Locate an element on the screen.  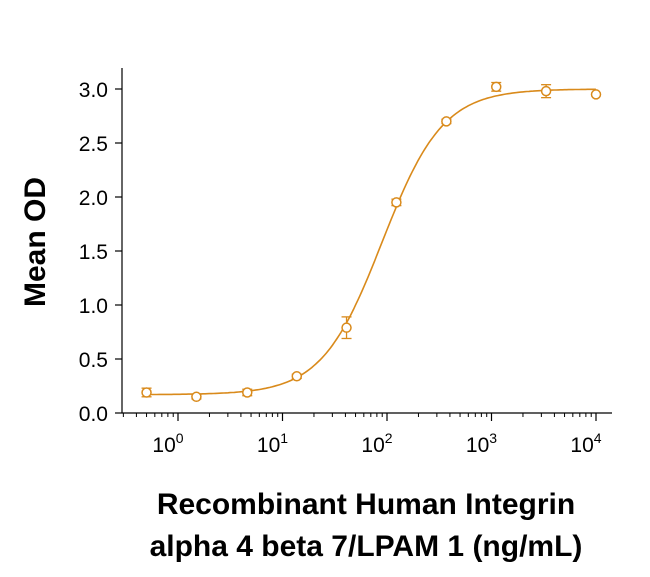
x-tick-label: 10¹ is located at coordinates (272, 443).